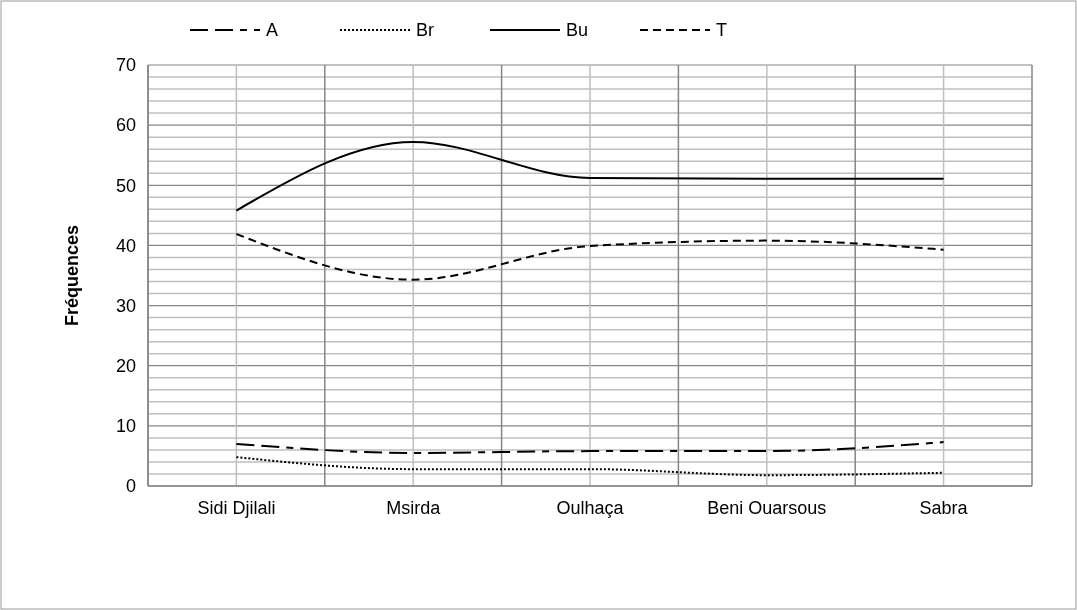 The height and width of the screenshot is (610, 1077). Describe the element at coordinates (125, 426) in the screenshot. I see `y-tick-label: 10` at that location.